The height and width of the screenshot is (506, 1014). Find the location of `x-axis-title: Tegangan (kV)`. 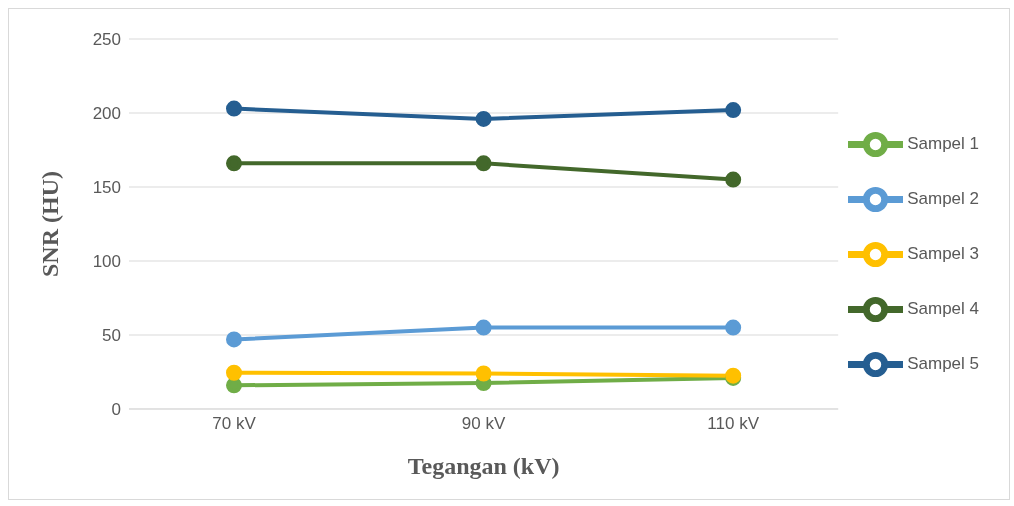

x-axis-title: Tegangan (kV) is located at coordinates (483, 466).